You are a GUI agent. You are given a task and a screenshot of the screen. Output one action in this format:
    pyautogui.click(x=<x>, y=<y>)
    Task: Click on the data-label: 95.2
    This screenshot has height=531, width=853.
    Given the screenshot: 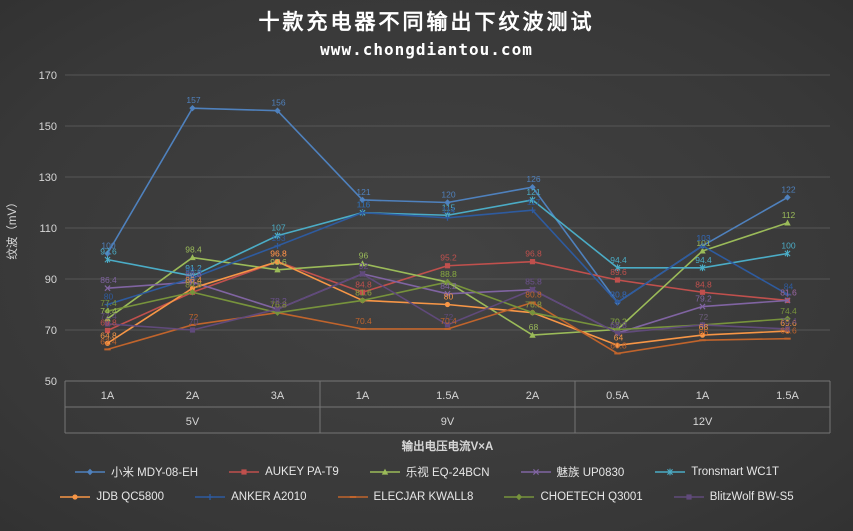 What is the action you would take?
    pyautogui.click(x=448, y=258)
    